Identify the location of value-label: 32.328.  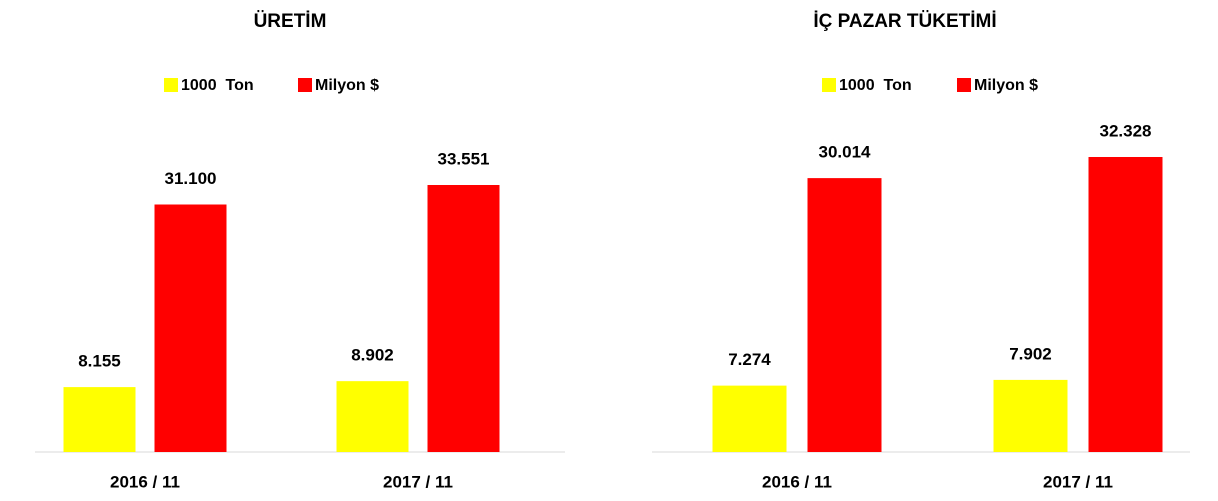
(1126, 130).